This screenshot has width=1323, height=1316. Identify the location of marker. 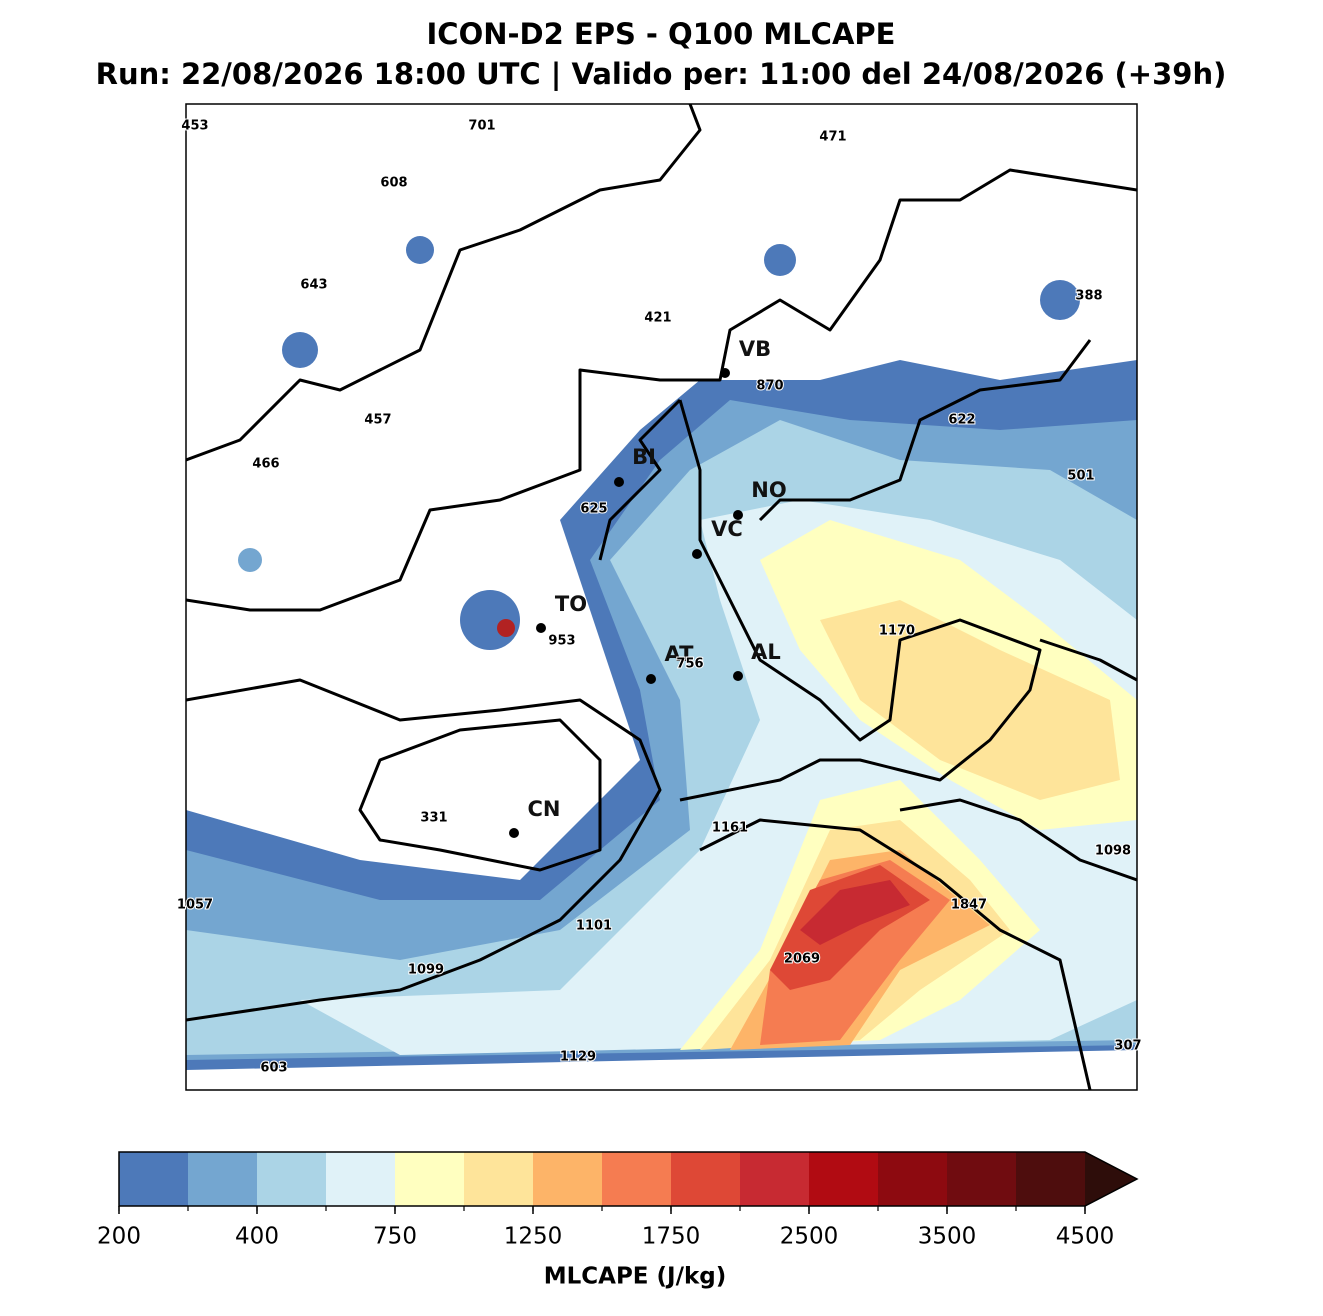
(506, 628).